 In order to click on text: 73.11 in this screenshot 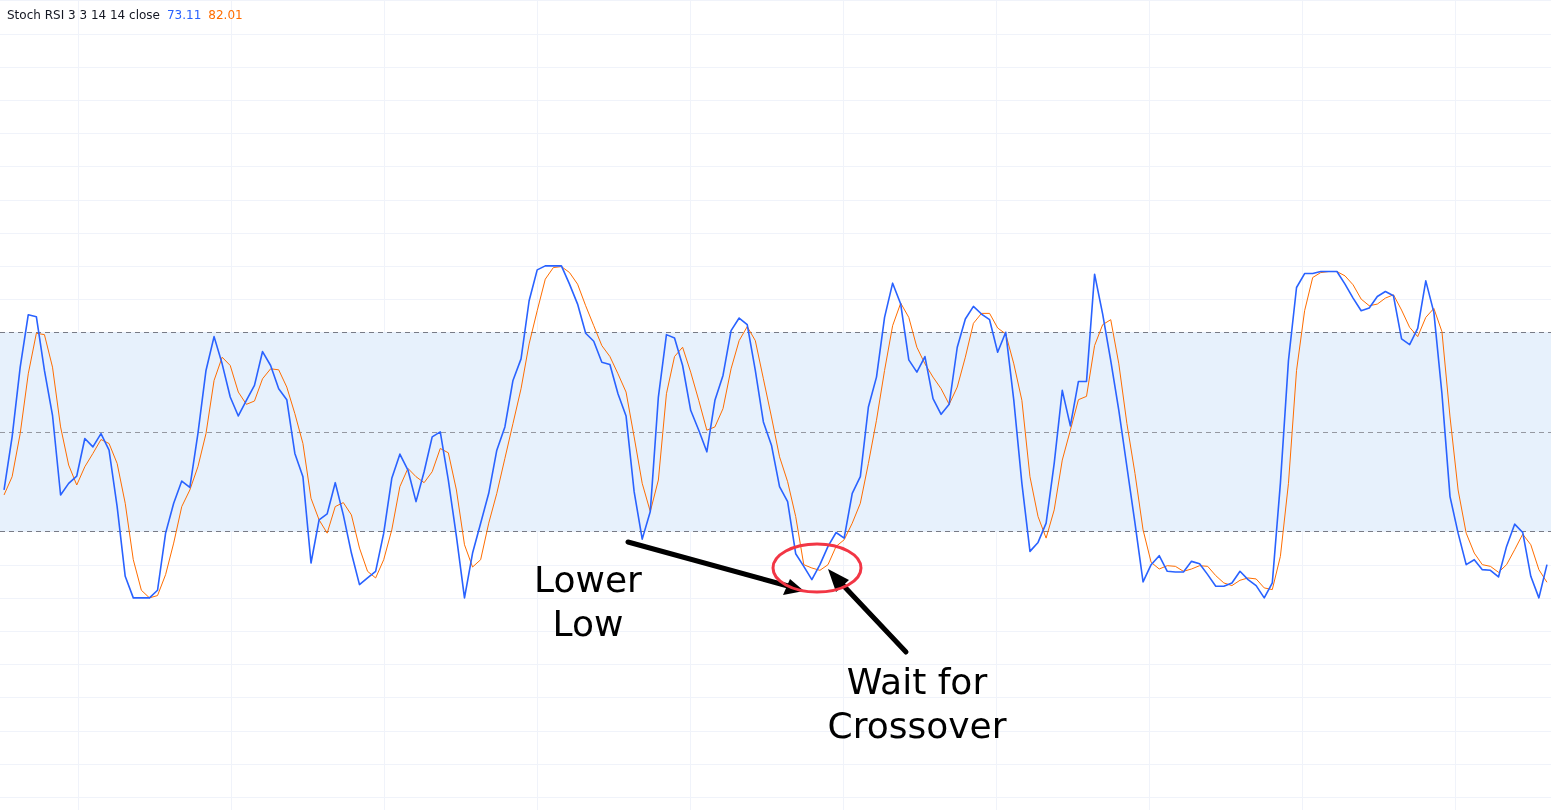, I will do `click(184, 15)`.